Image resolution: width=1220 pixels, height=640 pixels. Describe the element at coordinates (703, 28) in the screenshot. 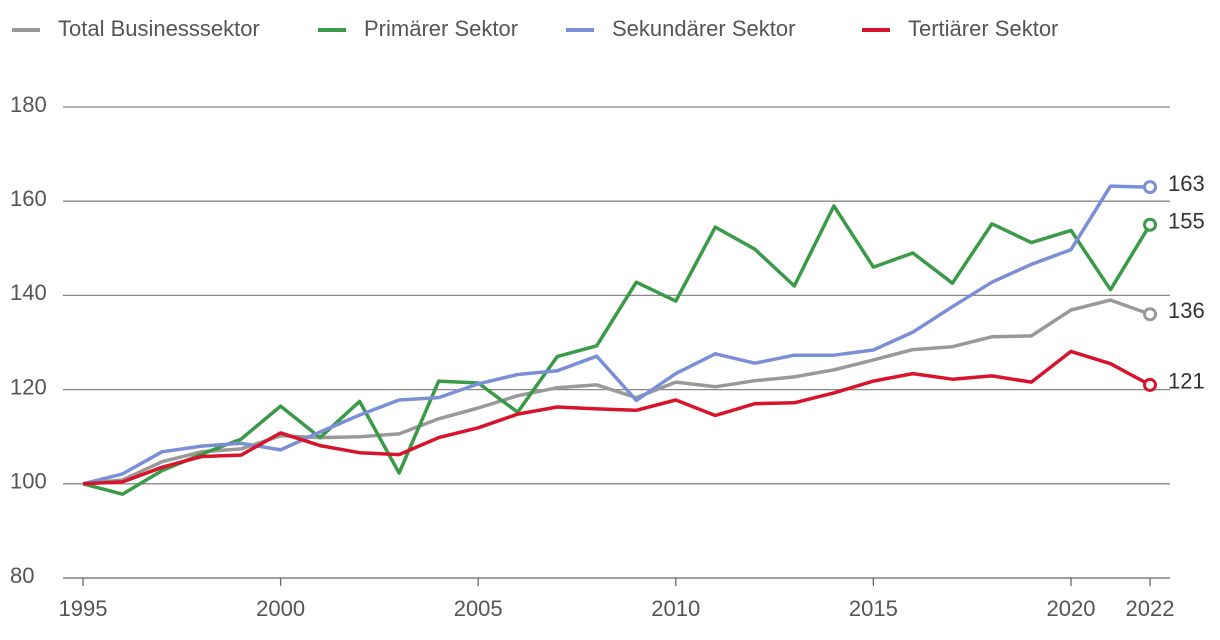

I see `legend-label: Sekundärer Sektor` at that location.